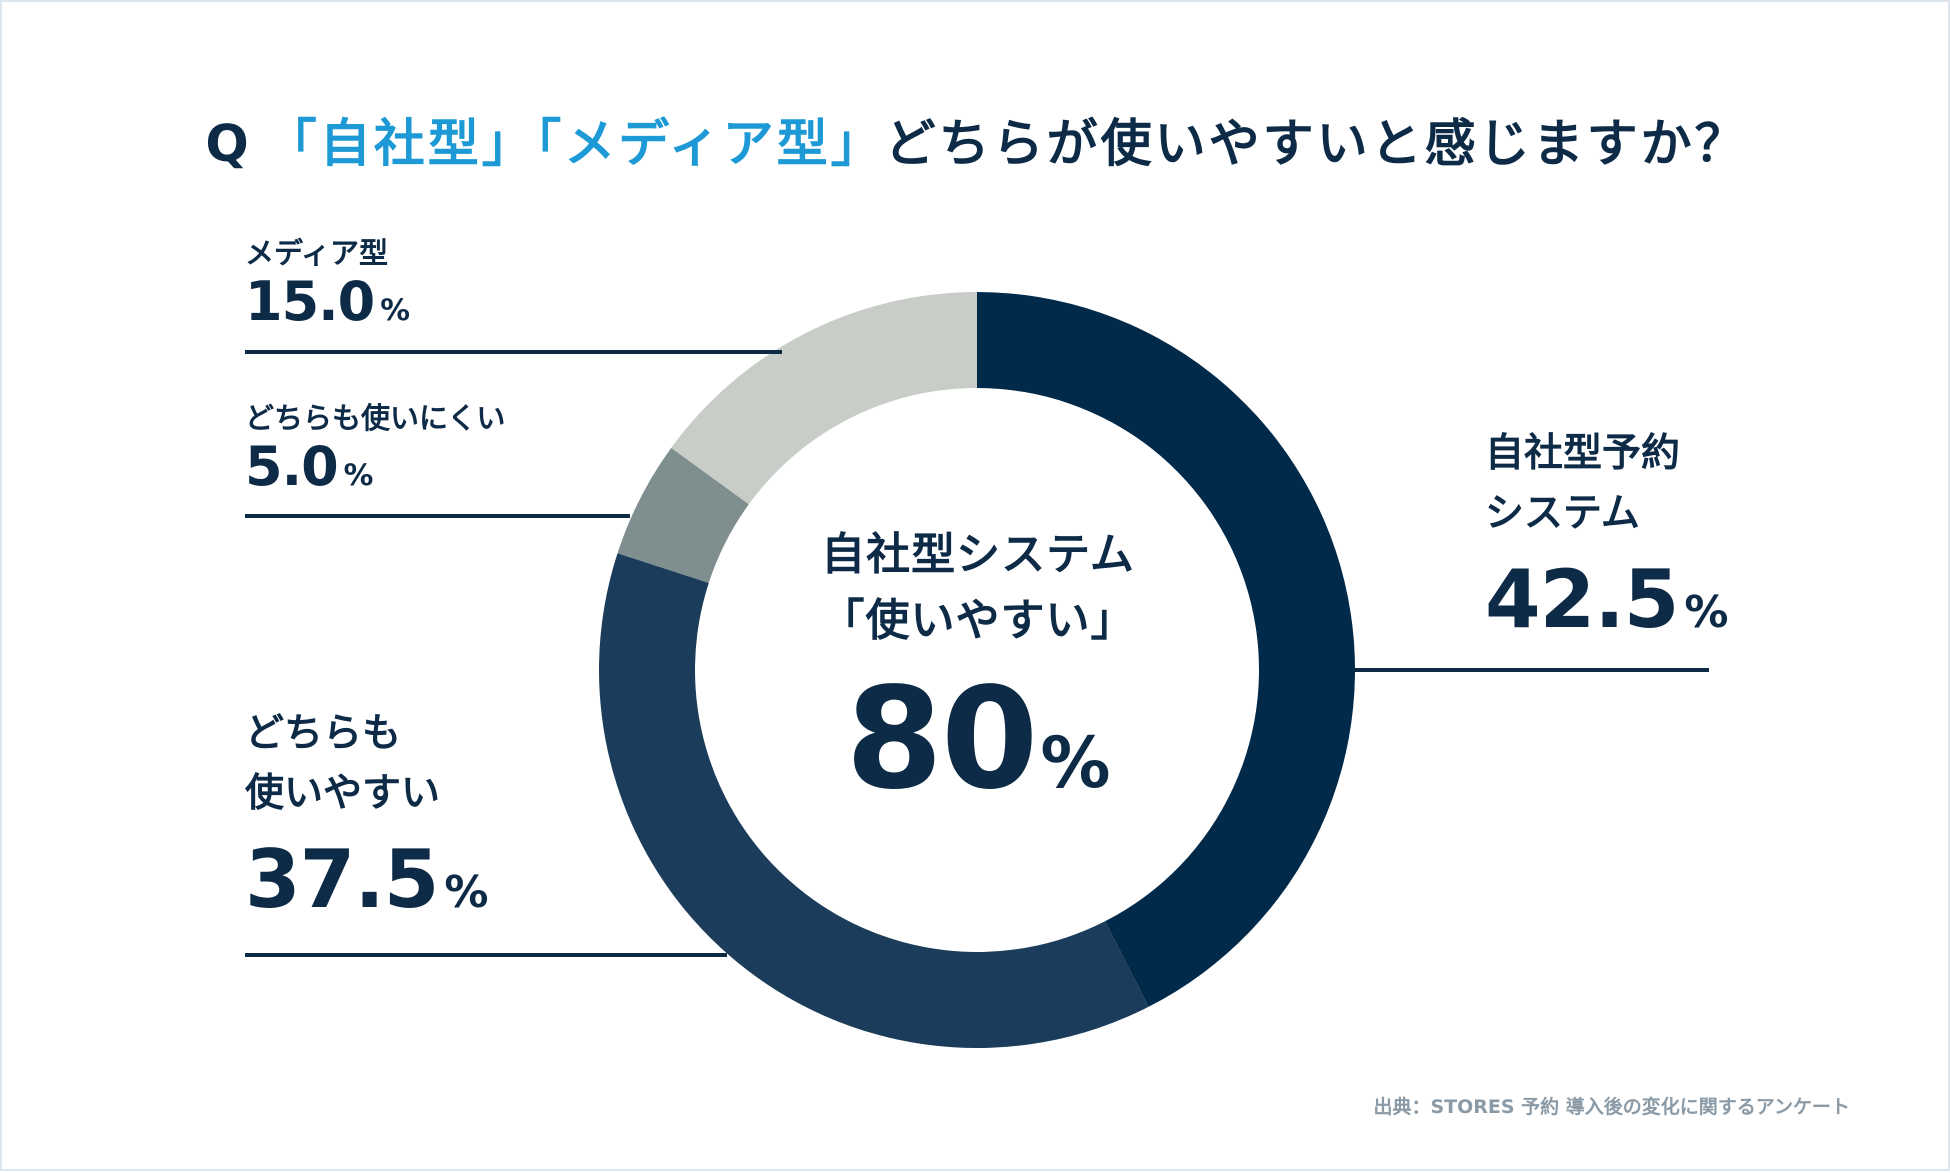  Describe the element at coordinates (310, 301) in the screenshot. I see `label-media-type-number: 15.0` at that location.